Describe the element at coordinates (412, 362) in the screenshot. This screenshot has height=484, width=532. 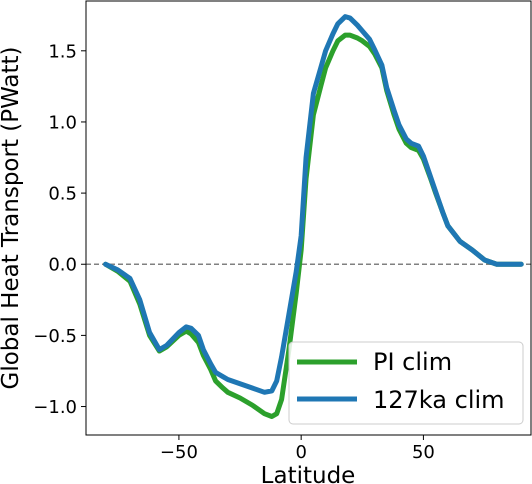
I see `legend-label-pi-clim: PI clim` at that location.